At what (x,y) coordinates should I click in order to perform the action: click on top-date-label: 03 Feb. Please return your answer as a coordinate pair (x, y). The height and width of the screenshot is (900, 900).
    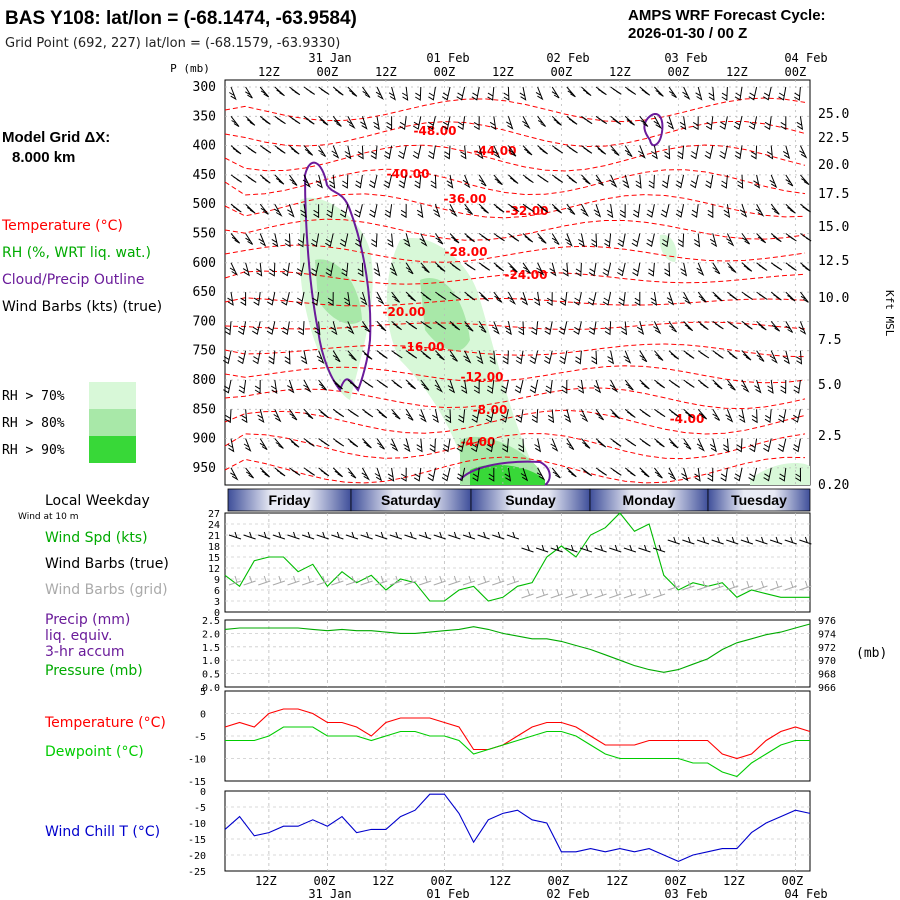
    Looking at the image, I should click on (685, 58).